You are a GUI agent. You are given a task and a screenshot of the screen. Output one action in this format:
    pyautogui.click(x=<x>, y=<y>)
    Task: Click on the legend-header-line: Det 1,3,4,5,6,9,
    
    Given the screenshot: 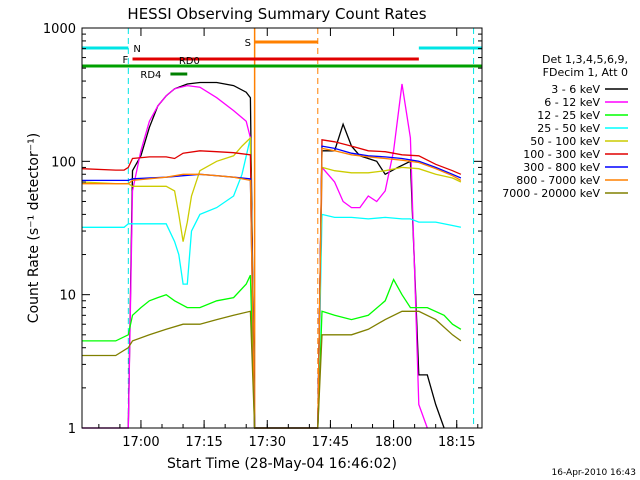 What is the action you would take?
    pyautogui.click(x=585, y=59)
    